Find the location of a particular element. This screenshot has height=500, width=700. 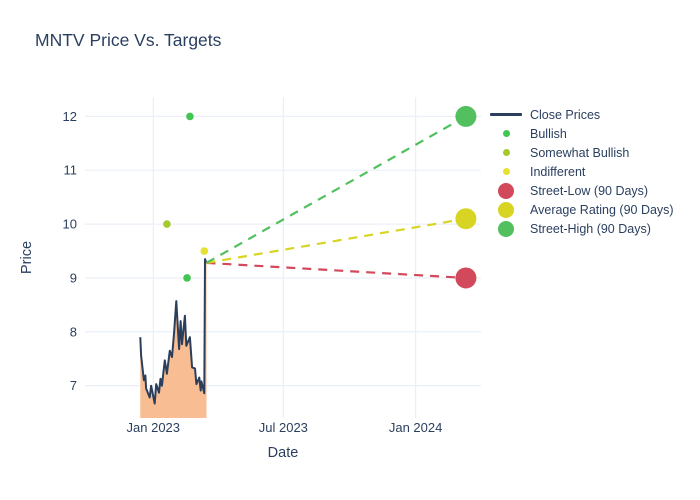

x-tick-label: Jan 2024 is located at coordinates (416, 427).